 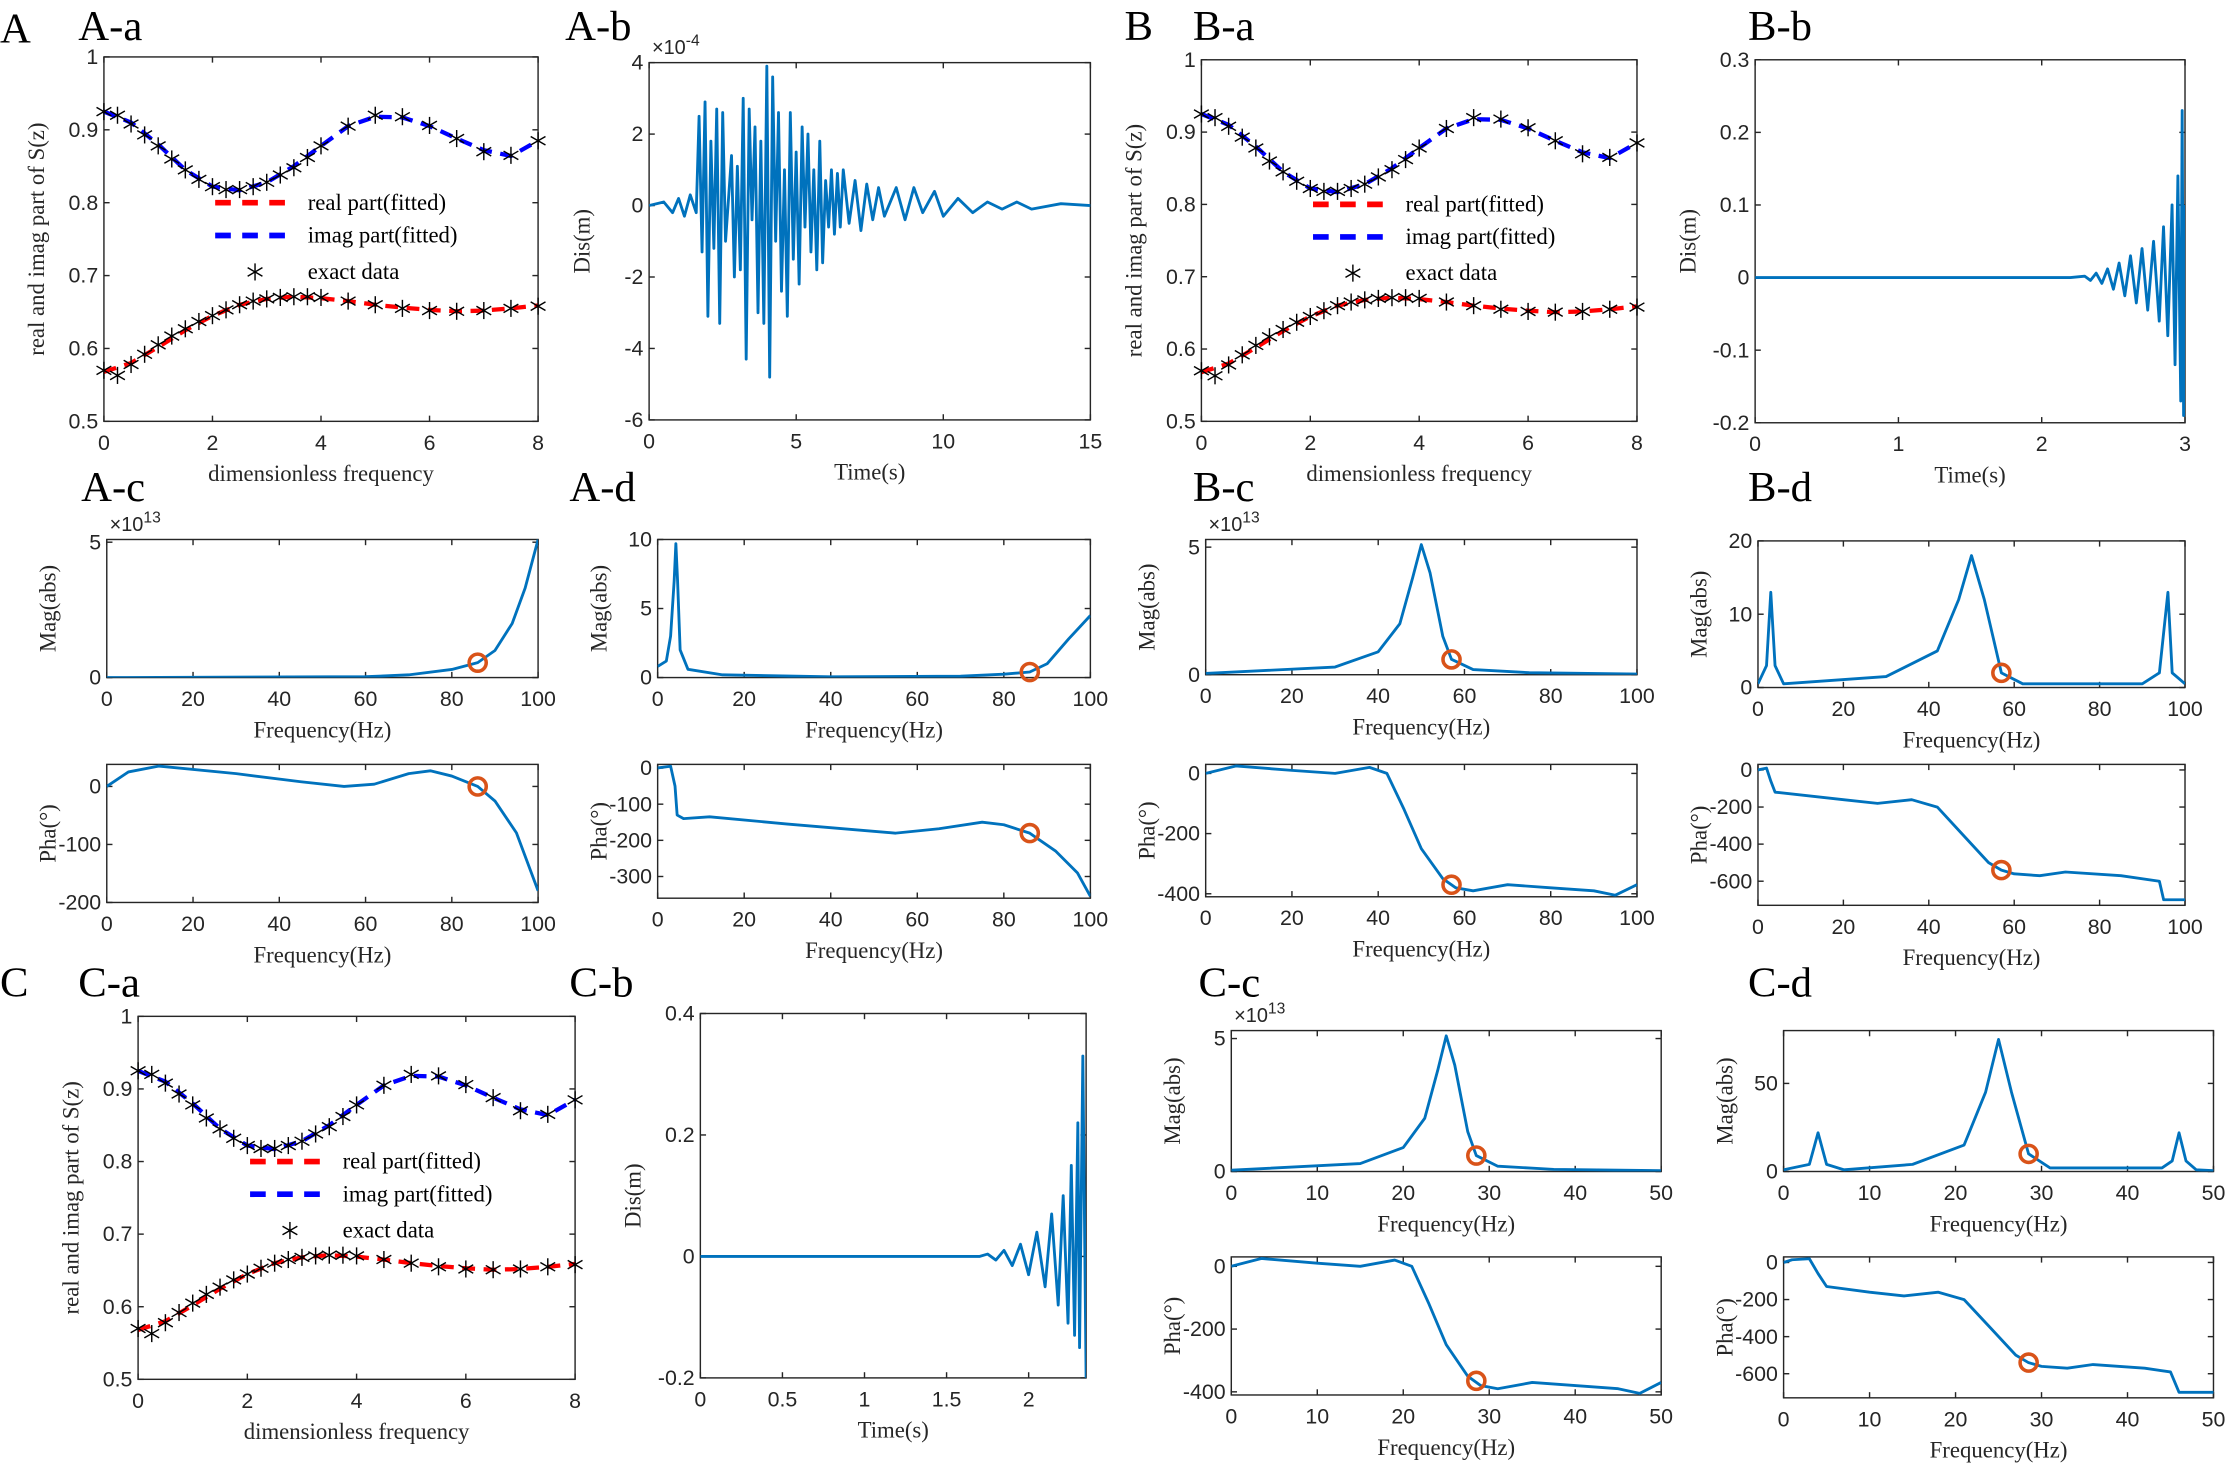 What do you see at coordinates (1226, 525) in the screenshot?
I see `multiplier-base: ×10` at bounding box center [1226, 525].